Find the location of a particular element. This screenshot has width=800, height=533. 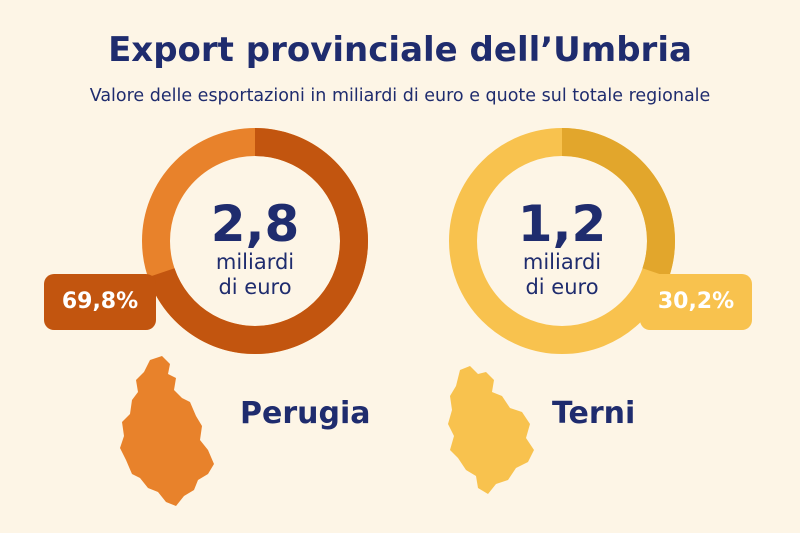

terni-donut is located at coordinates (562, 241).